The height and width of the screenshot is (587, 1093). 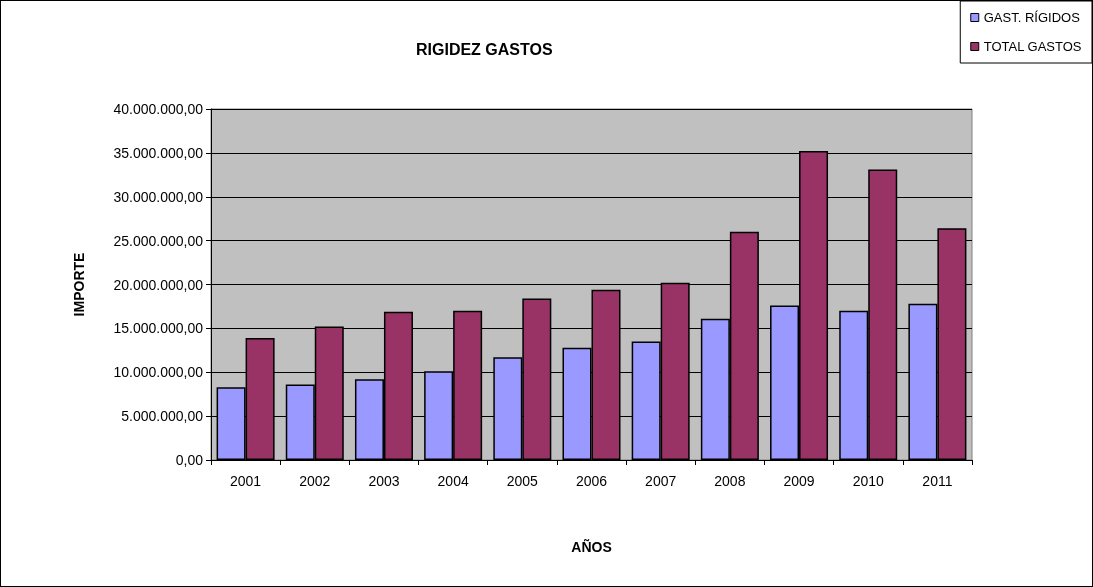 What do you see at coordinates (79, 284) in the screenshot?
I see `y-axis-title: IMPORTE` at bounding box center [79, 284].